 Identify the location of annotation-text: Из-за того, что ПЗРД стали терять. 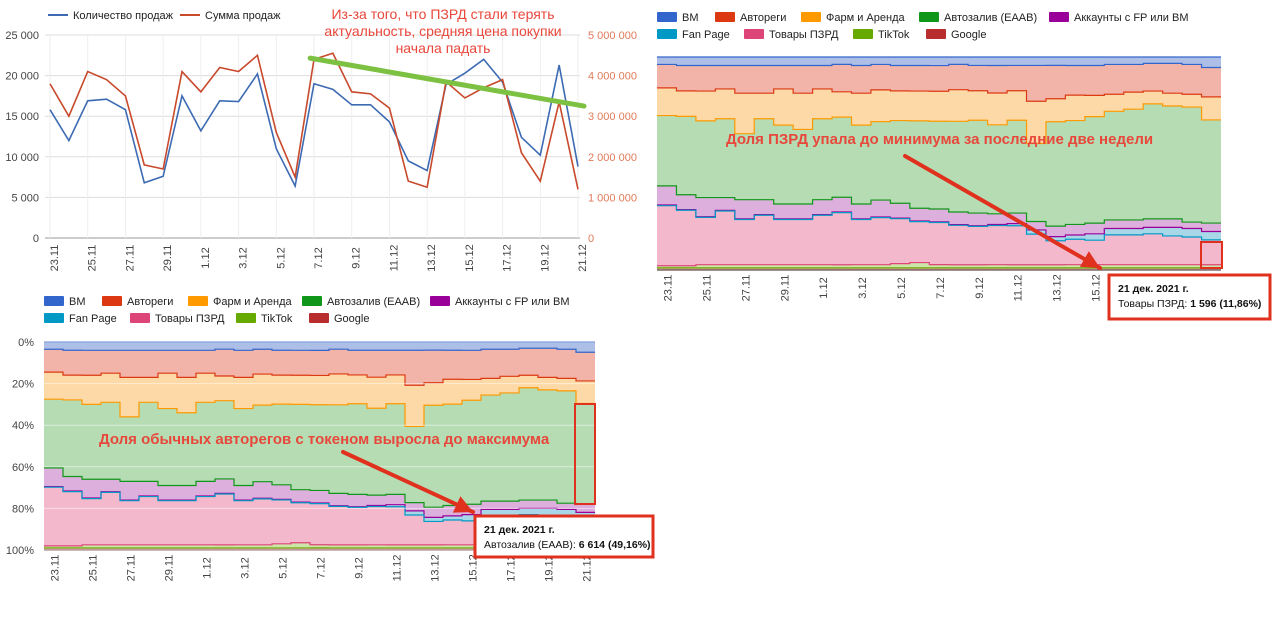
(442, 14).